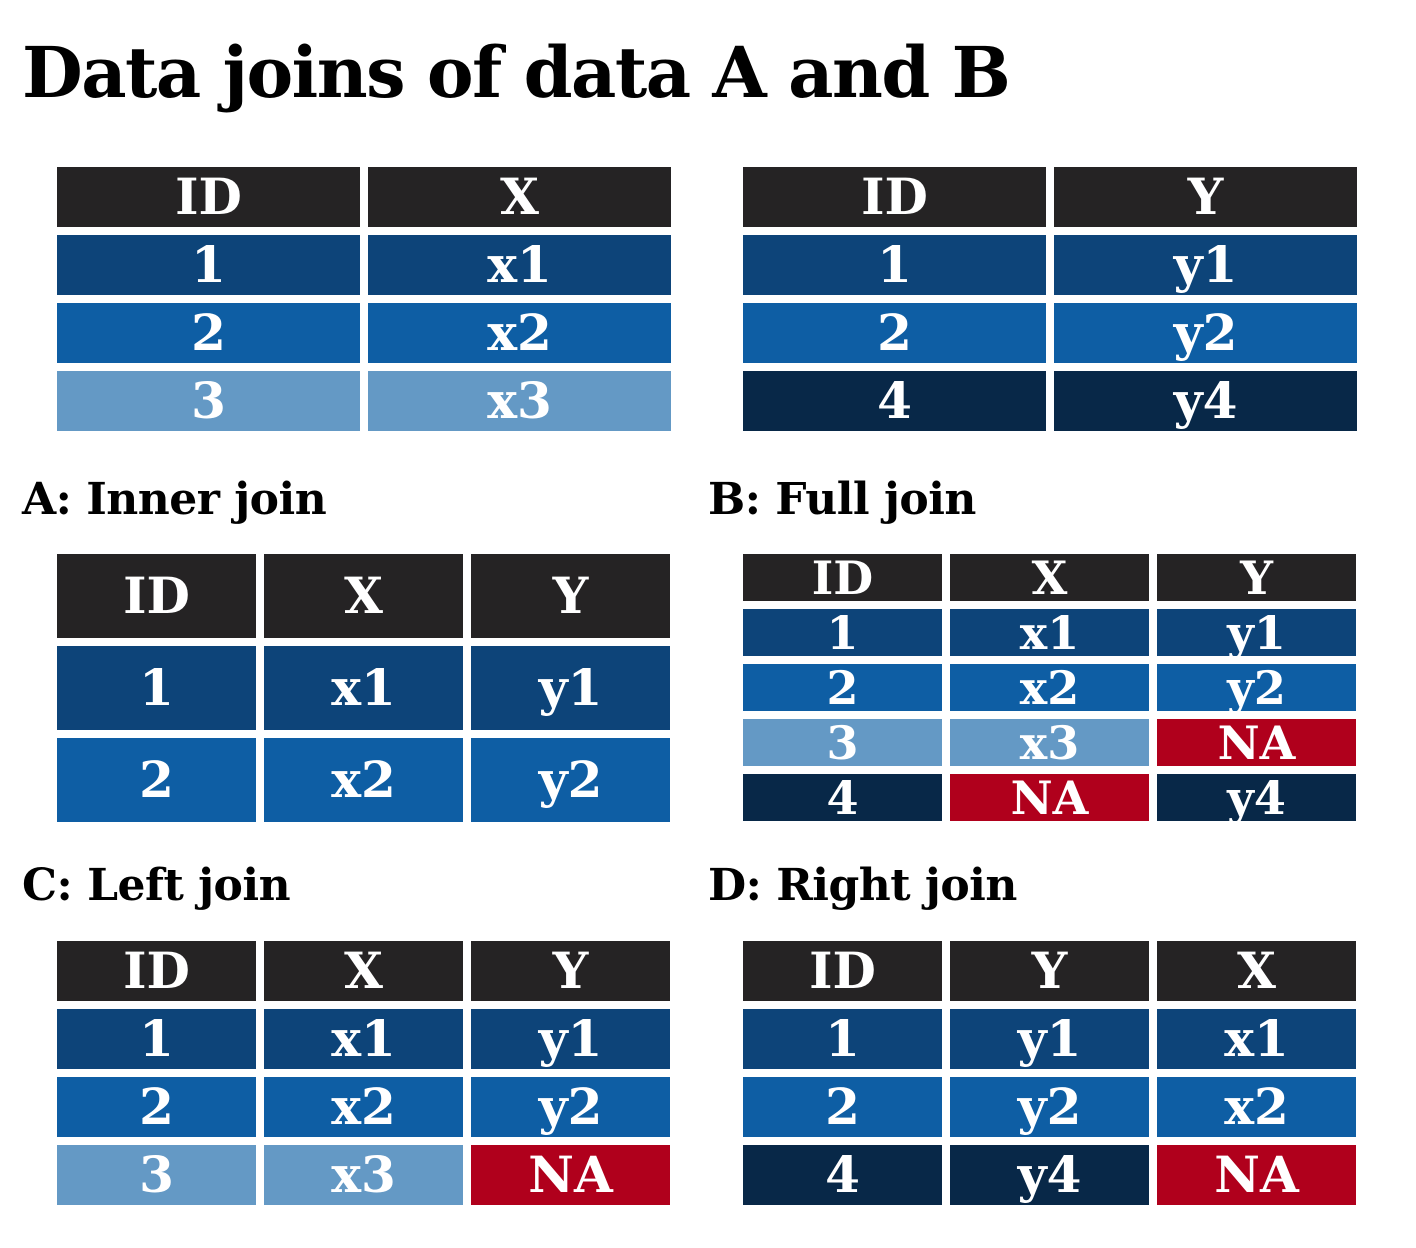  Describe the element at coordinates (862, 885) in the screenshot. I see `right-join-heading: D: Right join` at that location.